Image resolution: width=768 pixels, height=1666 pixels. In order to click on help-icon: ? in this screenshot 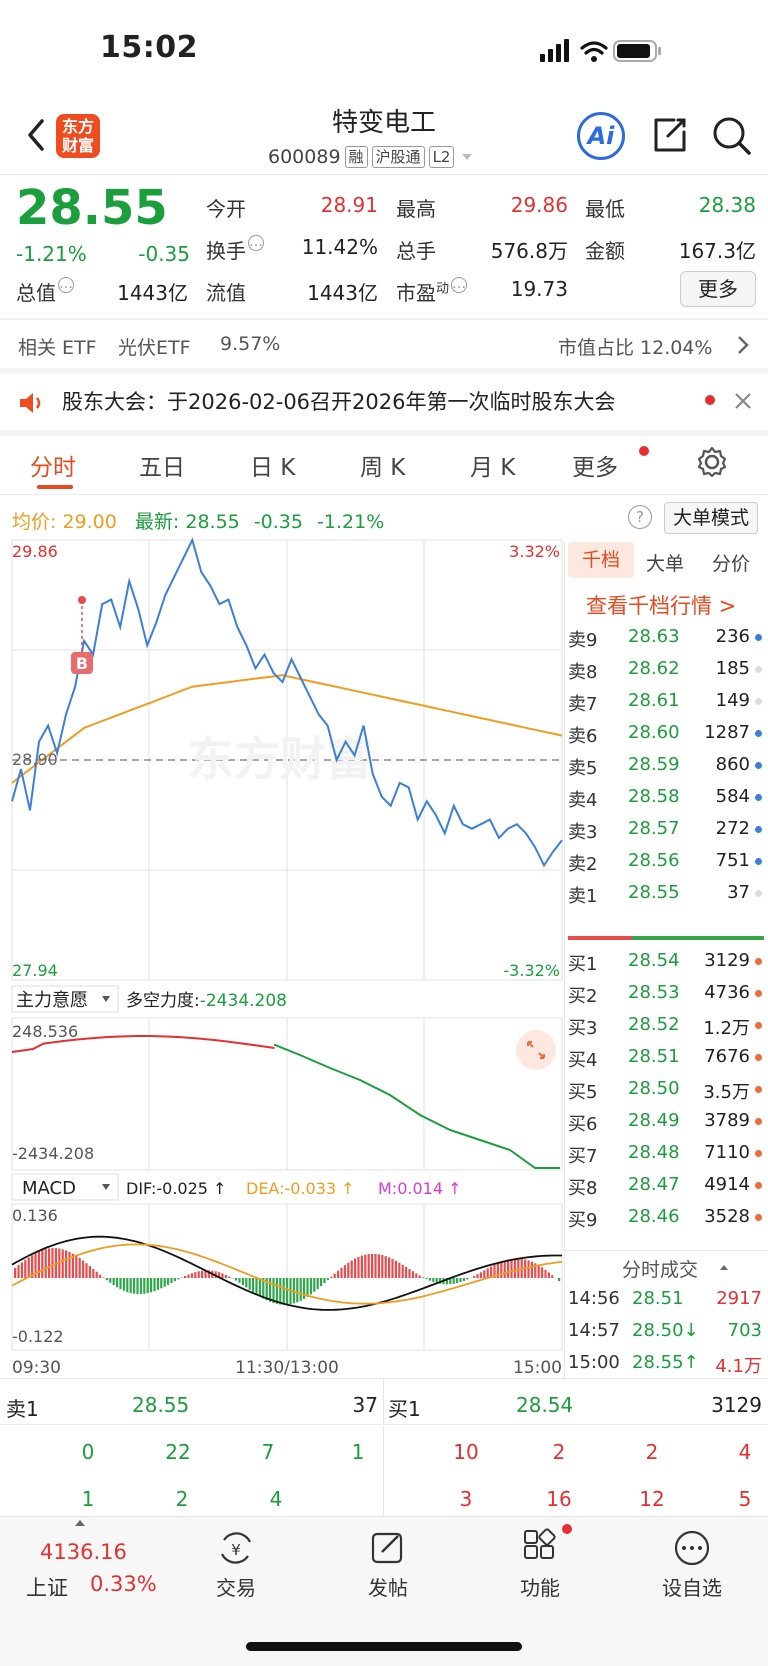, I will do `click(640, 517)`.